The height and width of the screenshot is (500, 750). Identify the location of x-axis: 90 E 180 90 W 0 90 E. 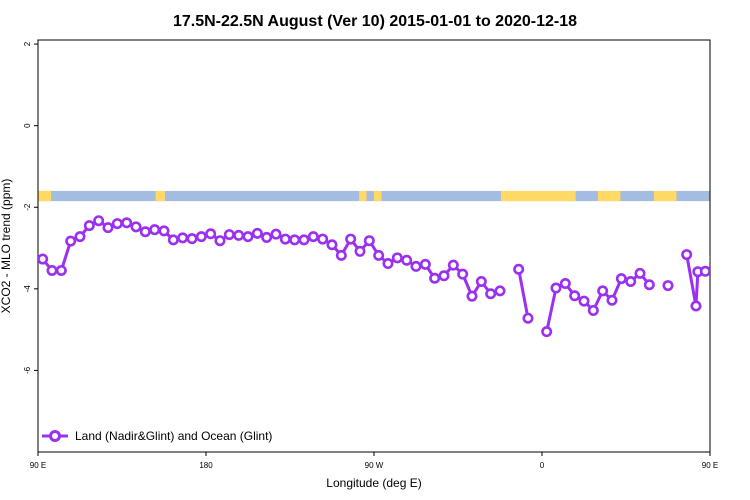
(374, 461).